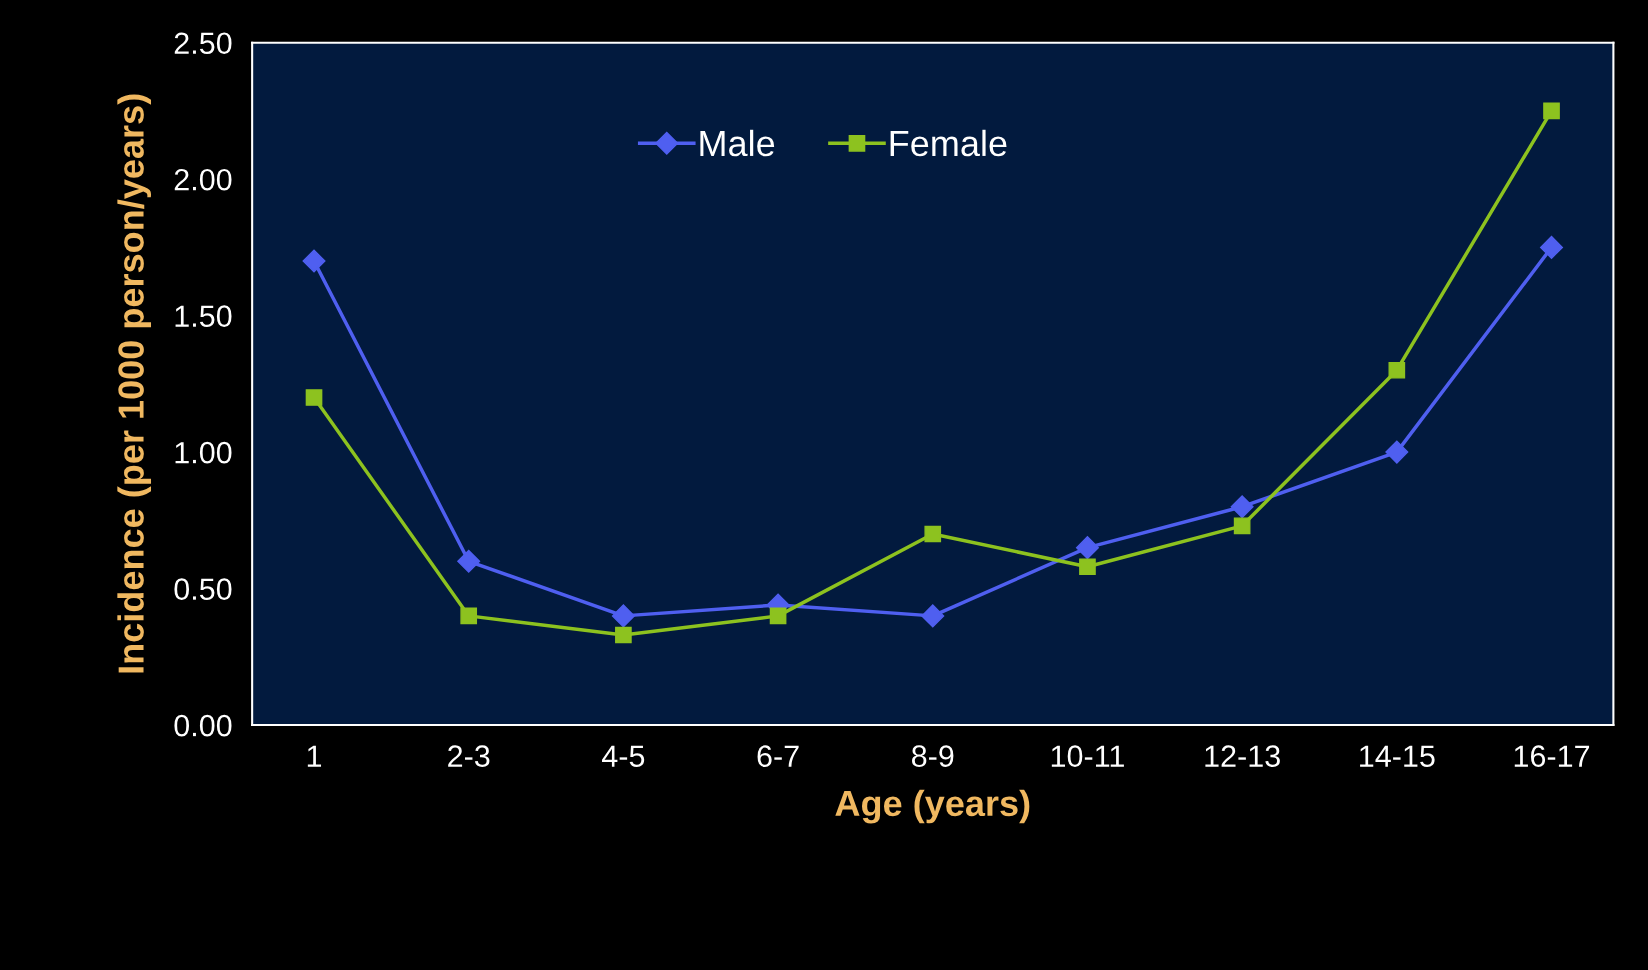 The height and width of the screenshot is (970, 1648). Describe the element at coordinates (1397, 756) in the screenshot. I see `x-tick-label: 14-15` at that location.